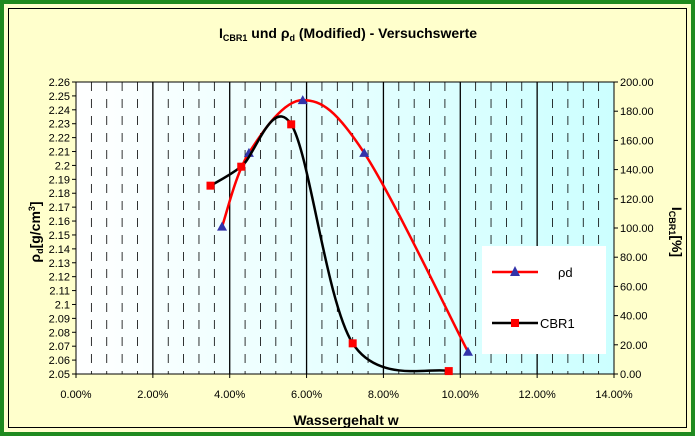  Describe the element at coordinates (461, 395) in the screenshot. I see `x-tick-label: 10.00%` at that location.